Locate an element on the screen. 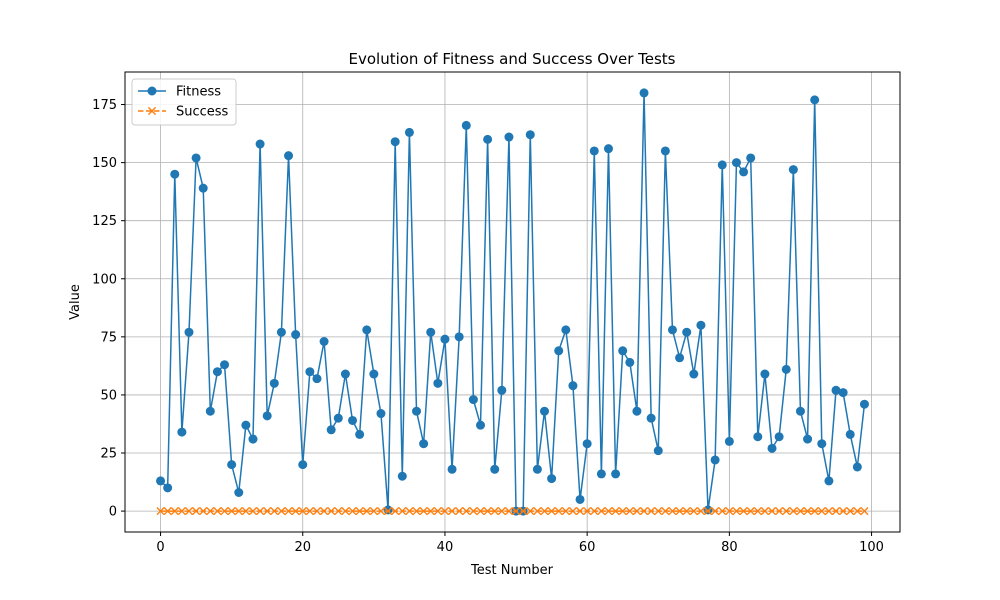 This screenshot has width=1000, height=600. y-tick-label: 50 is located at coordinates (108, 395).